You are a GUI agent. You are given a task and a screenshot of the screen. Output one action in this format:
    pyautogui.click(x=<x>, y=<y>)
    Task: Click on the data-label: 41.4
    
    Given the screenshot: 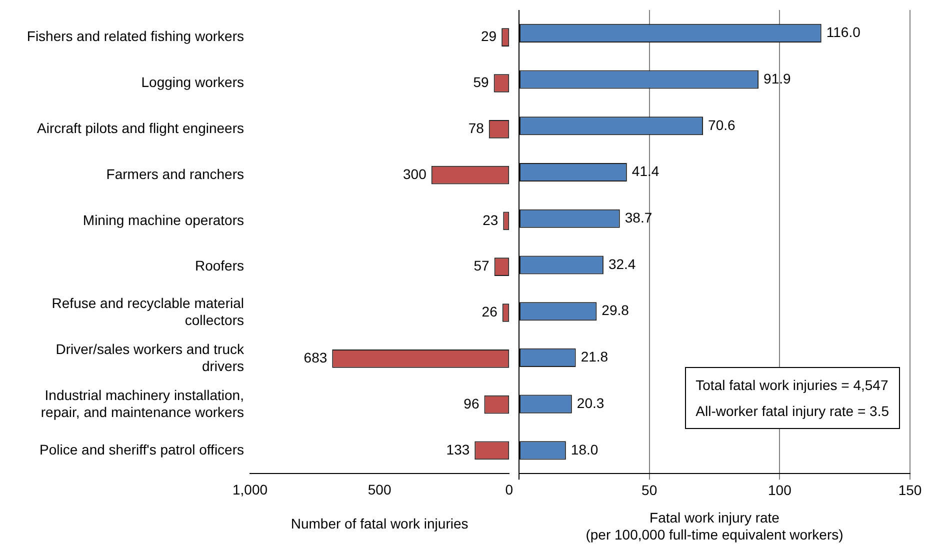 What is the action you would take?
    pyautogui.click(x=646, y=171)
    